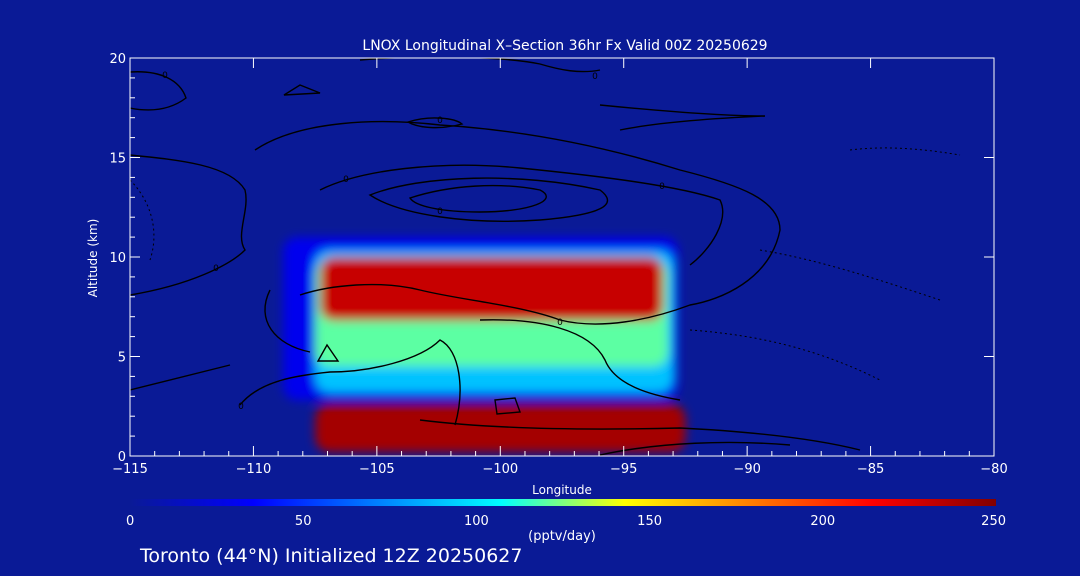  I want to click on y-tick-label: 20, so click(117, 59).